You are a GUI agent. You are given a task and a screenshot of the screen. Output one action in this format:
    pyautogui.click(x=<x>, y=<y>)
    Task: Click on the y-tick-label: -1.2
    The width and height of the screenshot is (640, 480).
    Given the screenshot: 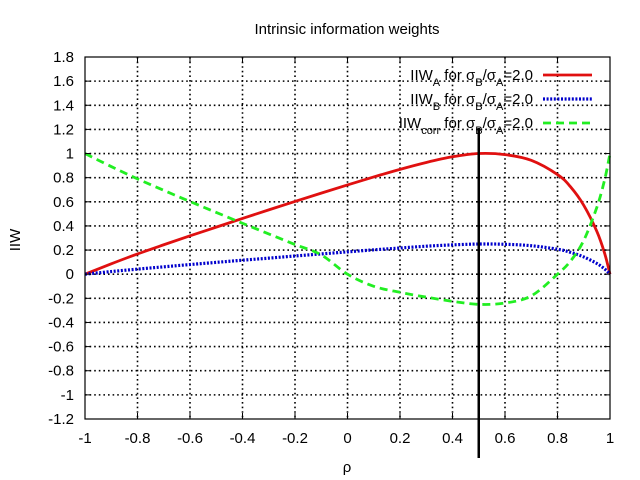 What is the action you would take?
    pyautogui.click(x=61, y=419)
    